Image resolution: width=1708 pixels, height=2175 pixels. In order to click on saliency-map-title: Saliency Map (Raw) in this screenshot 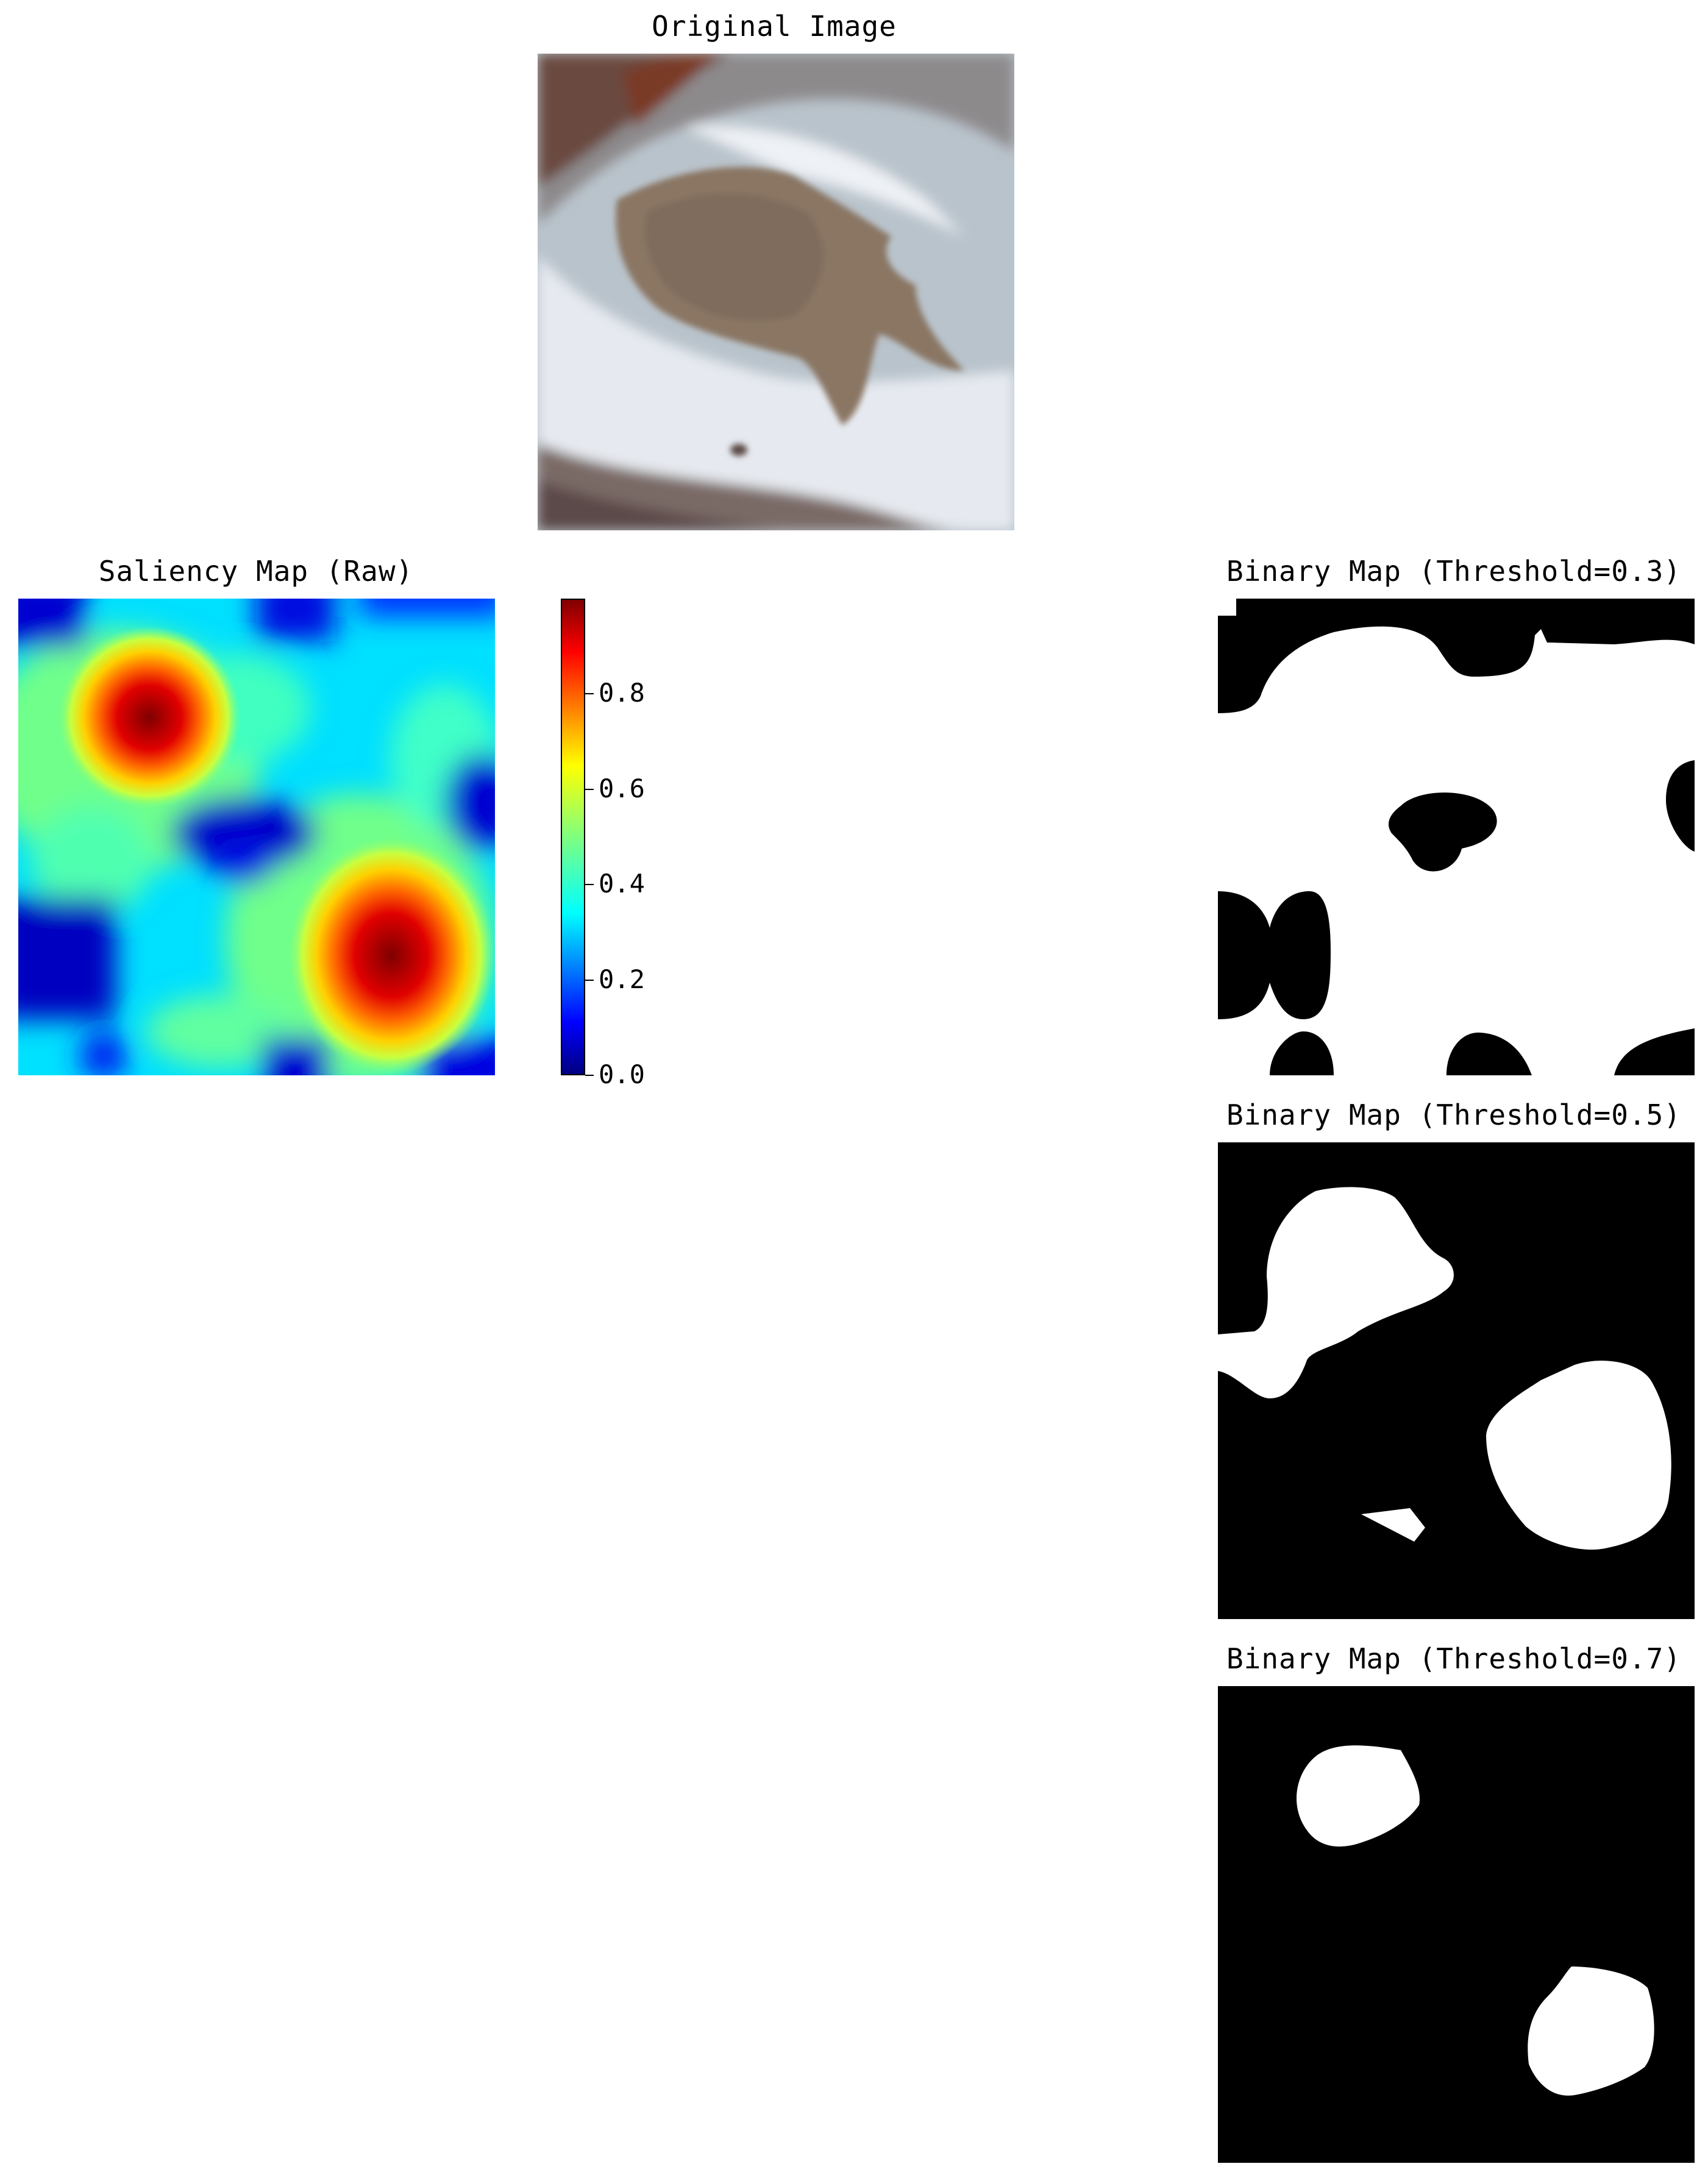, I will do `click(256, 572)`.